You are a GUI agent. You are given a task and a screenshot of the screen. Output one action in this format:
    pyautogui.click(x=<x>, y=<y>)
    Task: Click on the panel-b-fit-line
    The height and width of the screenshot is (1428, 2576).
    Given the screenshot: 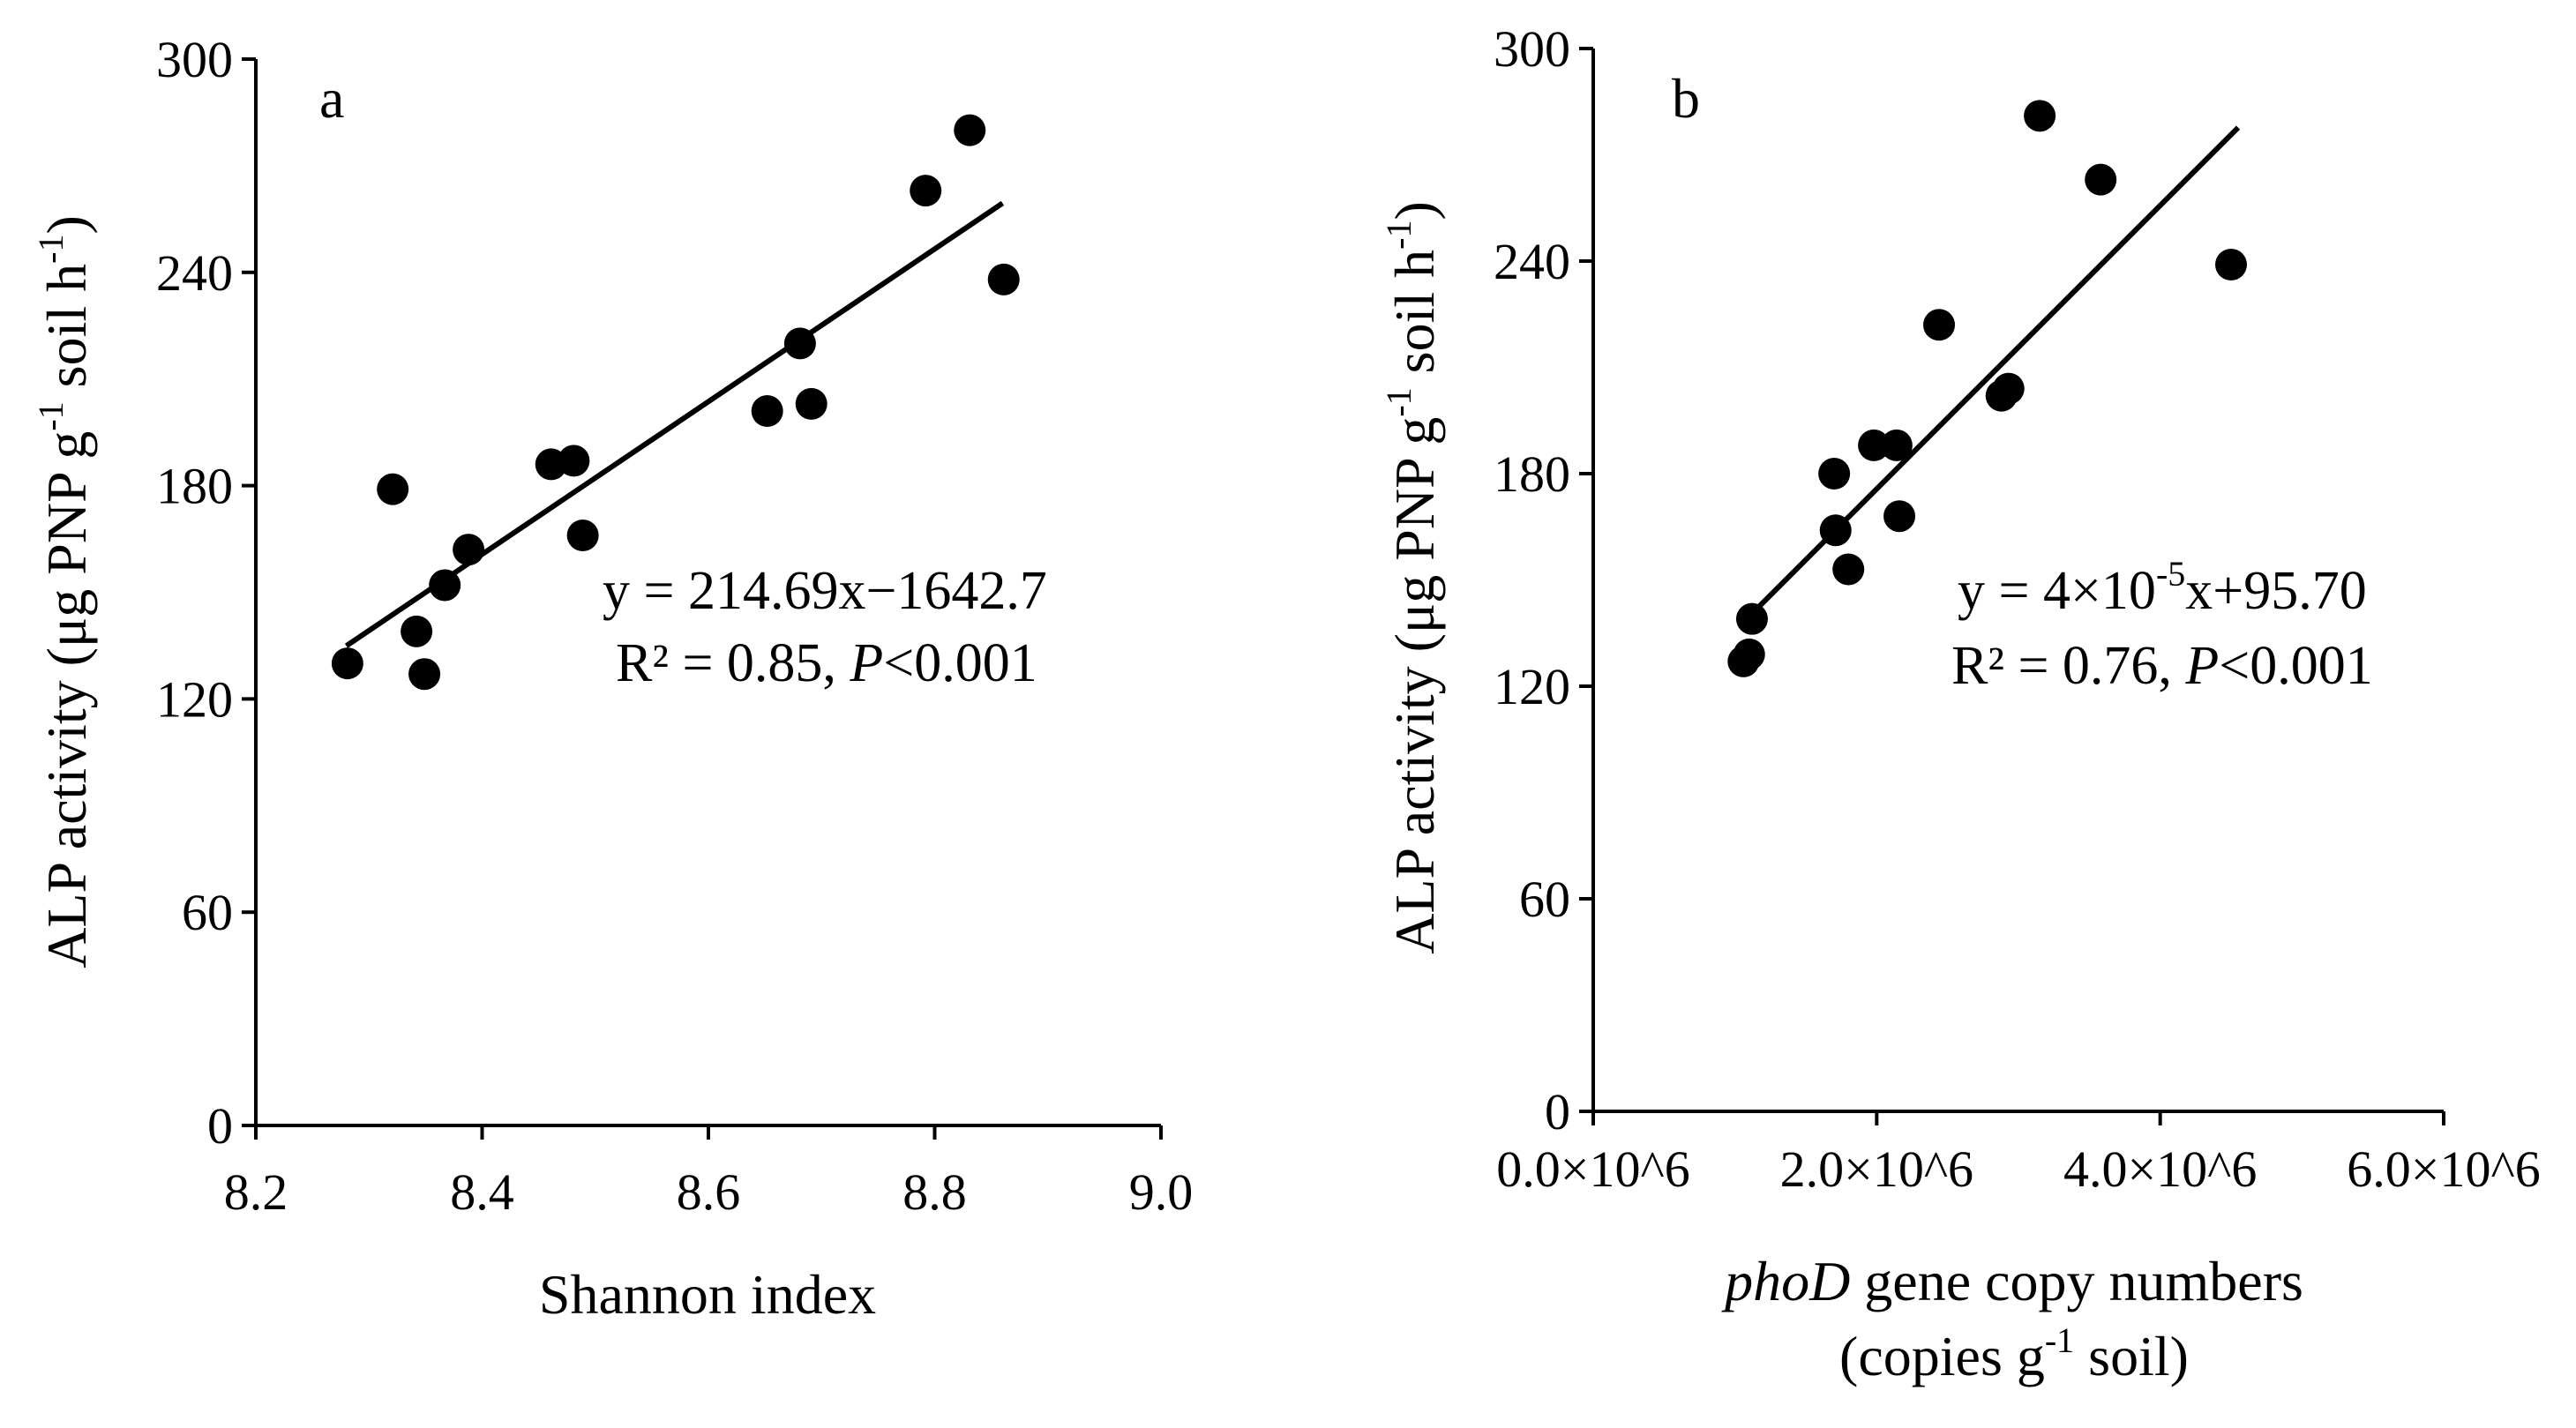 What is the action you would take?
    pyautogui.click(x=1994, y=371)
    